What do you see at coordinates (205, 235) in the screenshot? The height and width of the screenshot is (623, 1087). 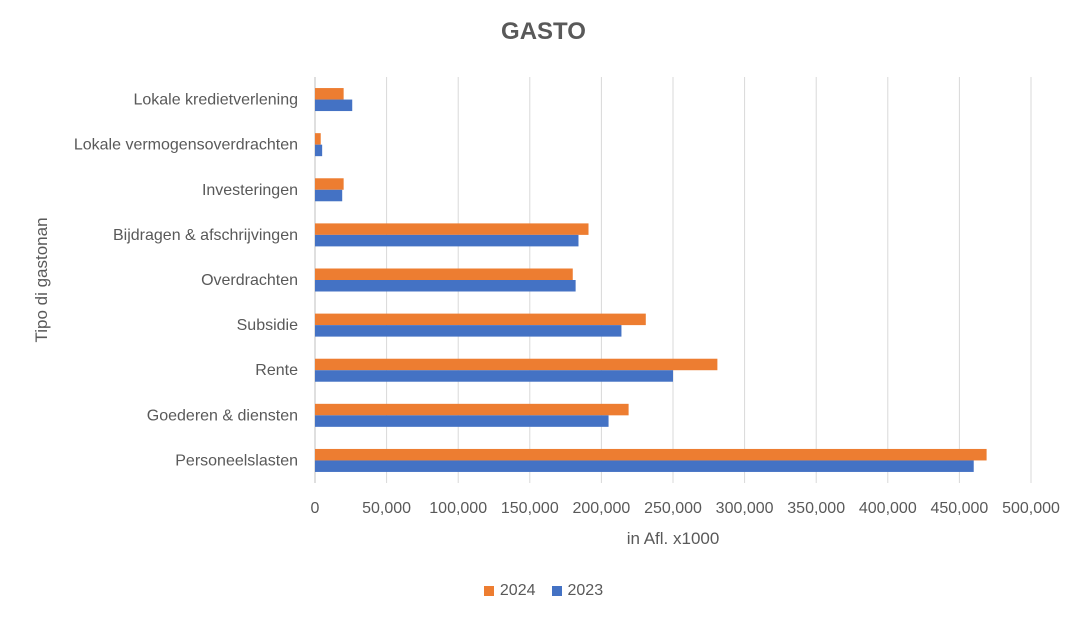 I see `category-label: Bijdragen & afschrijvingen` at bounding box center [205, 235].